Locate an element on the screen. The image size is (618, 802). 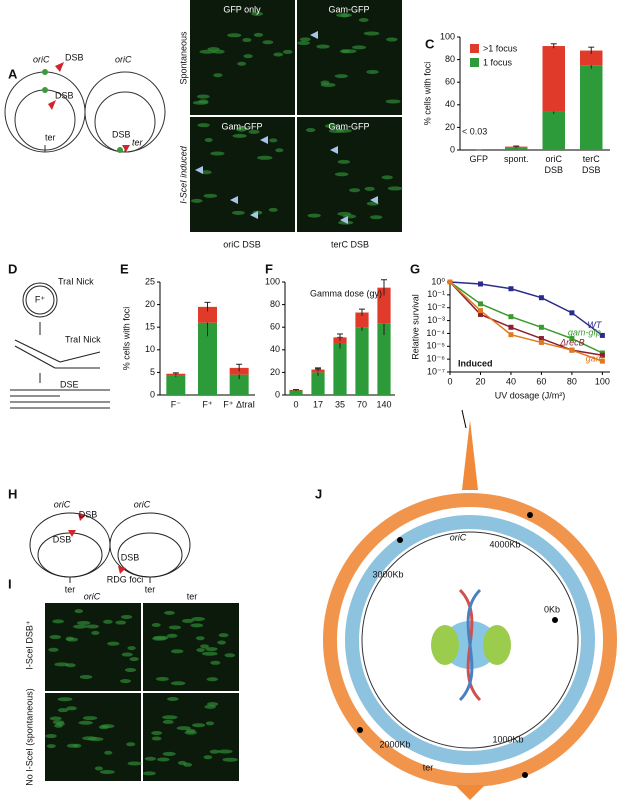
panel-letter: H is located at coordinates (12, 493).